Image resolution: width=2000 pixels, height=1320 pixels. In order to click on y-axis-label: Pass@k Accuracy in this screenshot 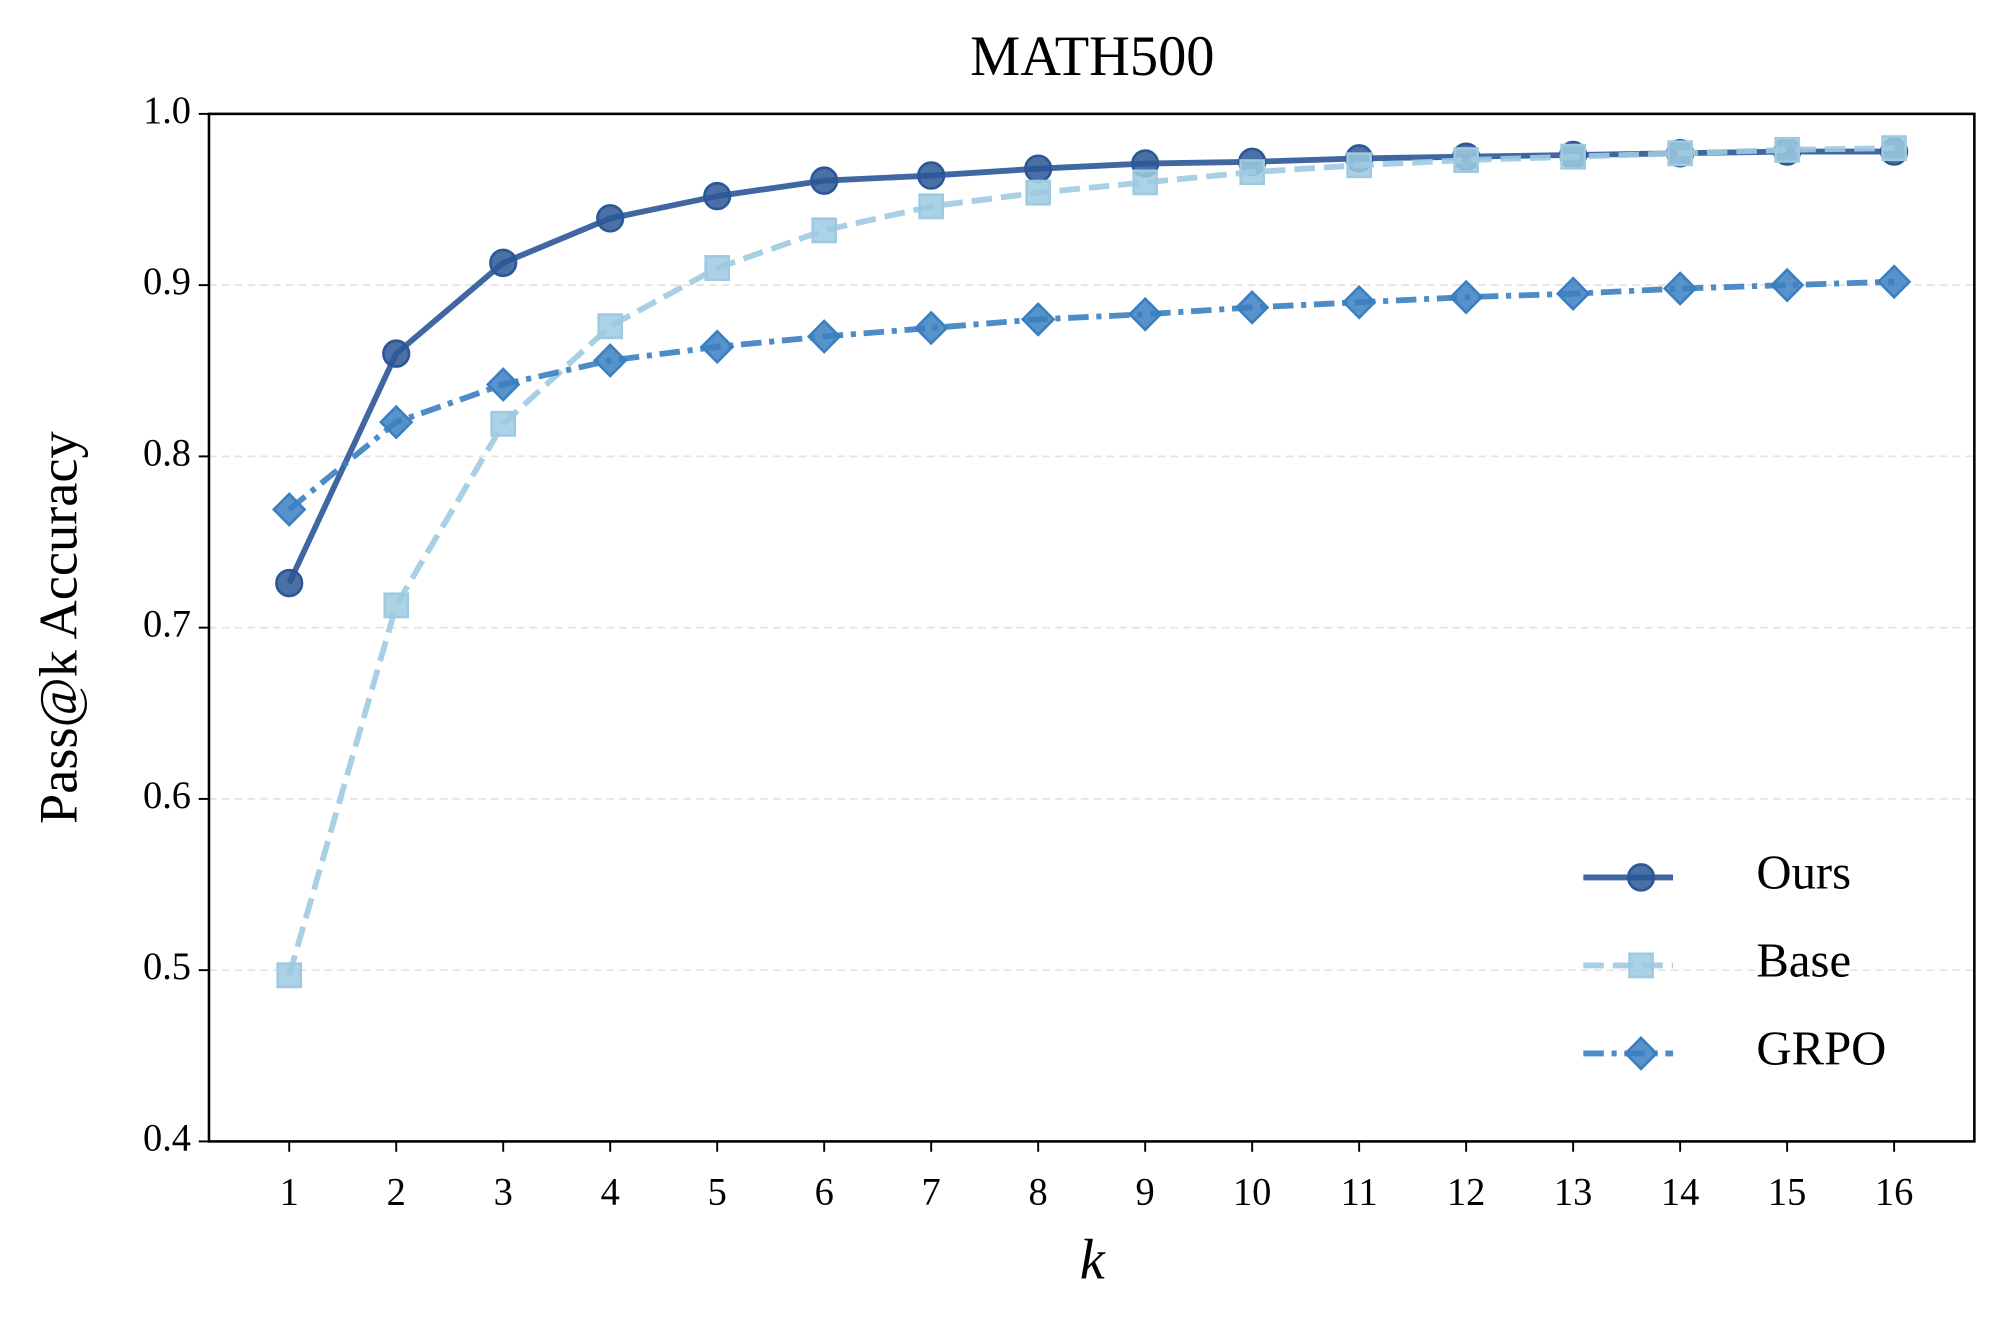, I will do `click(59, 627)`.